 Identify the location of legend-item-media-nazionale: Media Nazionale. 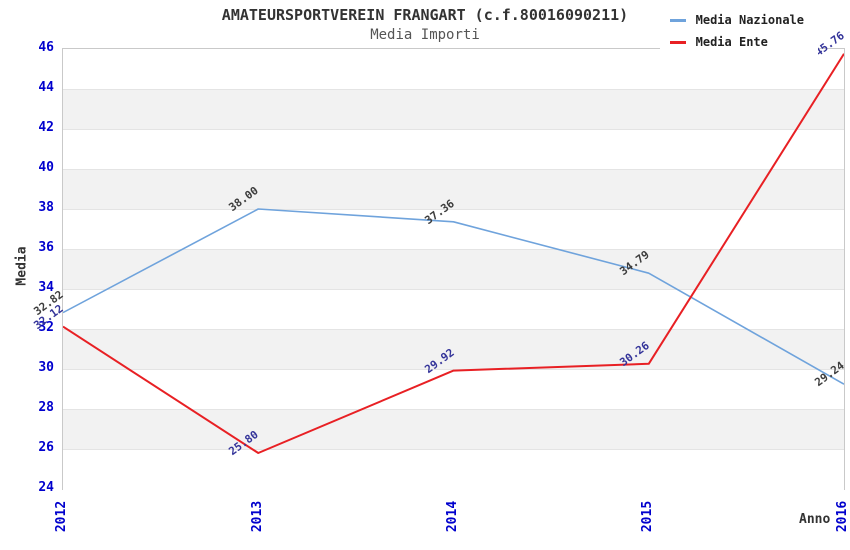
(736, 20).